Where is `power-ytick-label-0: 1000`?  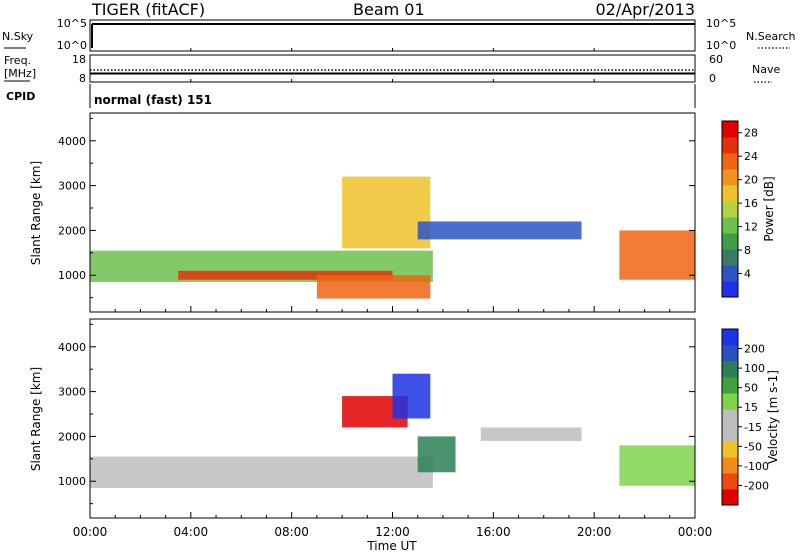
power-ytick-label-0: 1000 is located at coordinates (72, 275).